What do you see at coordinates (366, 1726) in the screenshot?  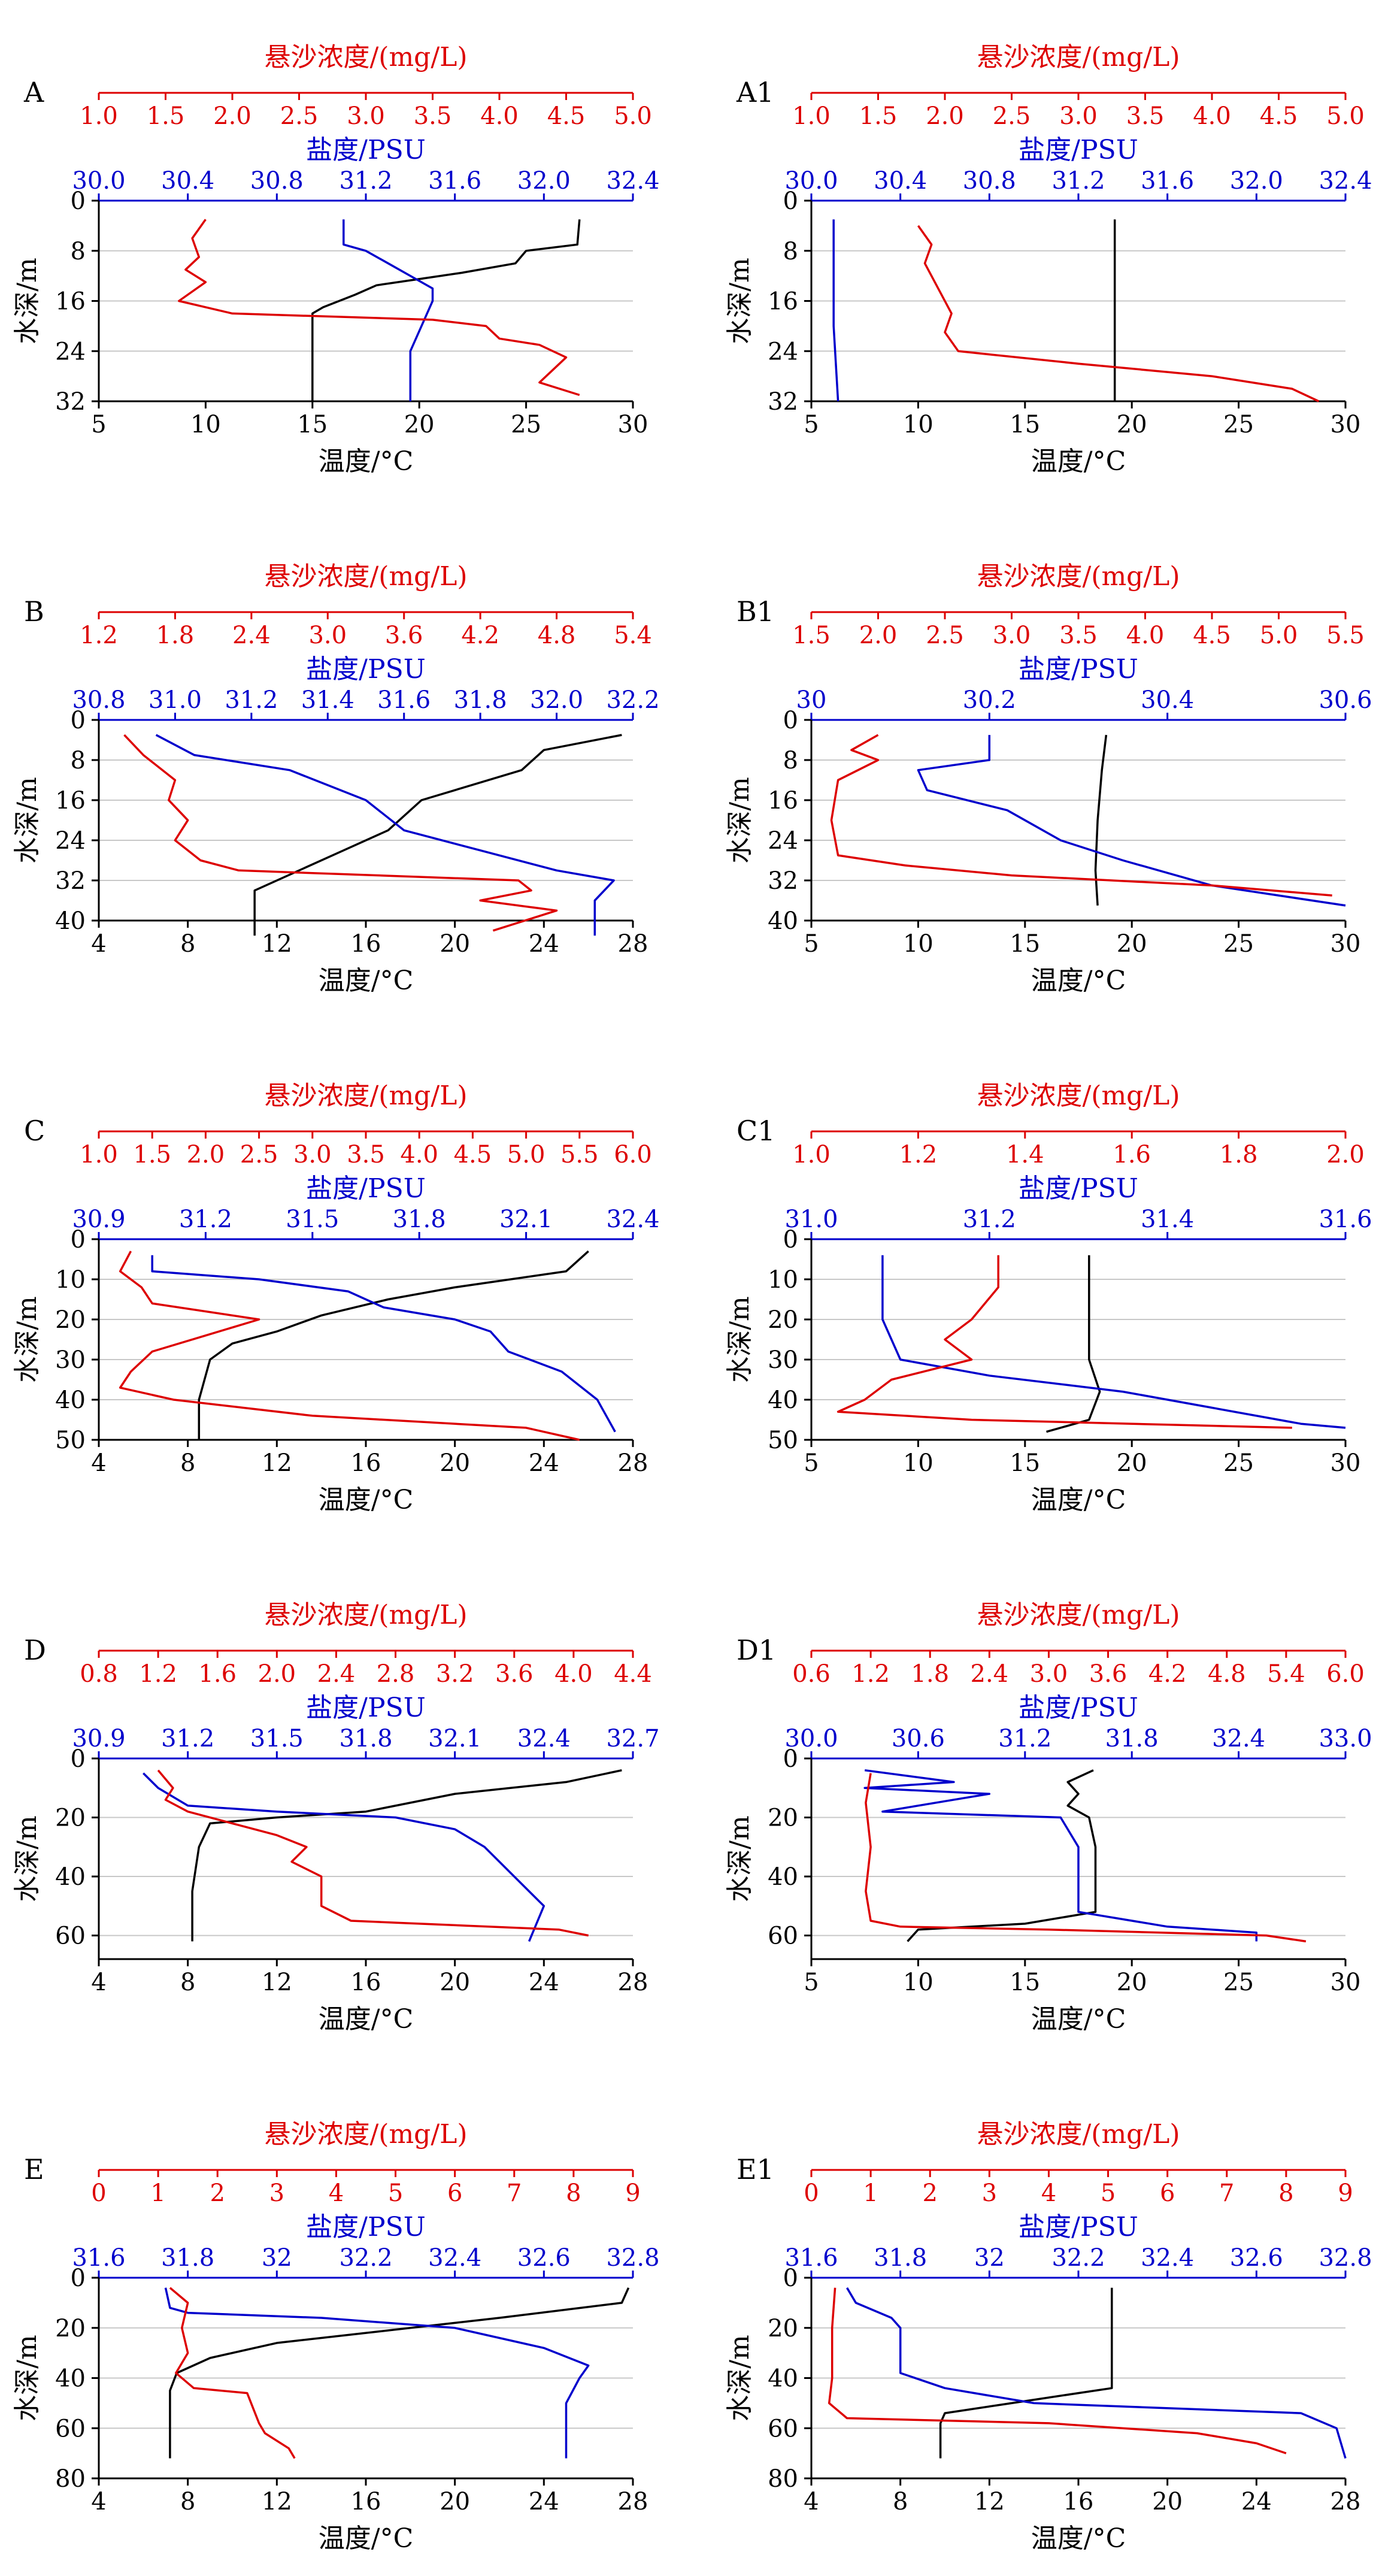 I see `sal-axis: 30.9 31.2 31.5 31.8 32.1 32.4 32.7 盐度/PSU` at bounding box center [366, 1726].